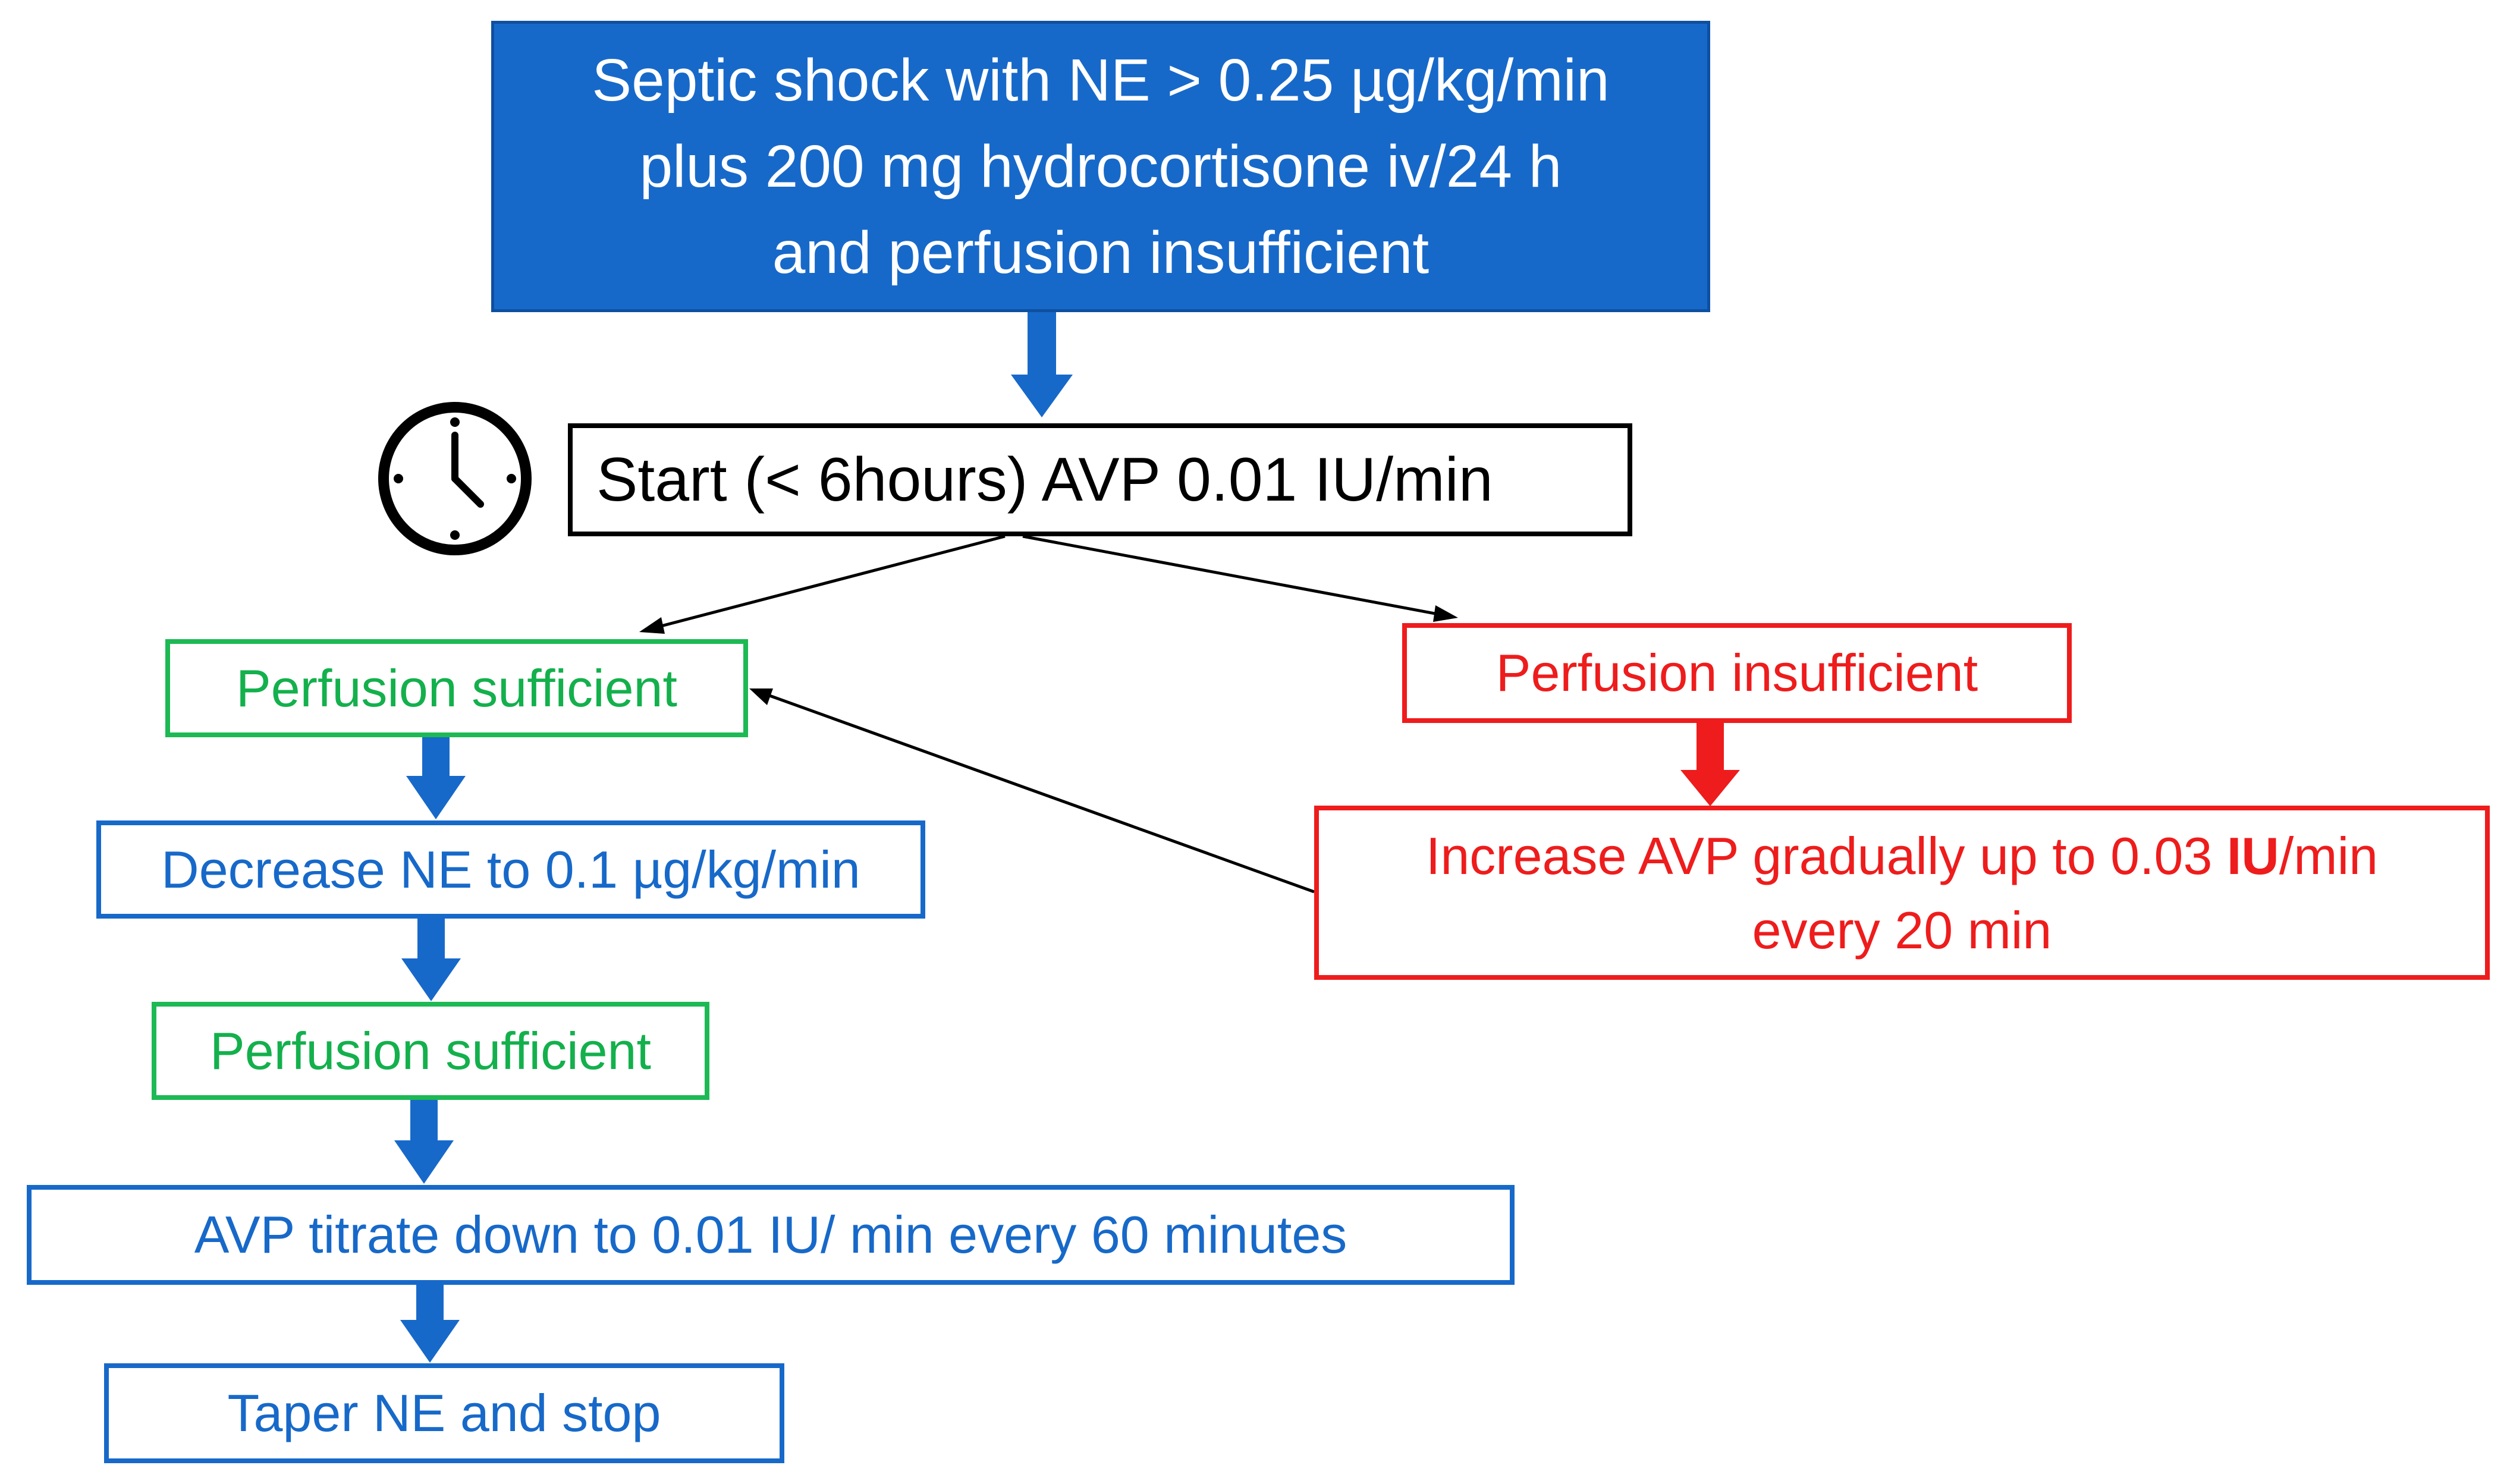 This screenshot has width=2507, height=1484. Describe the element at coordinates (455, 478) in the screenshot. I see `clock-icon` at that location.